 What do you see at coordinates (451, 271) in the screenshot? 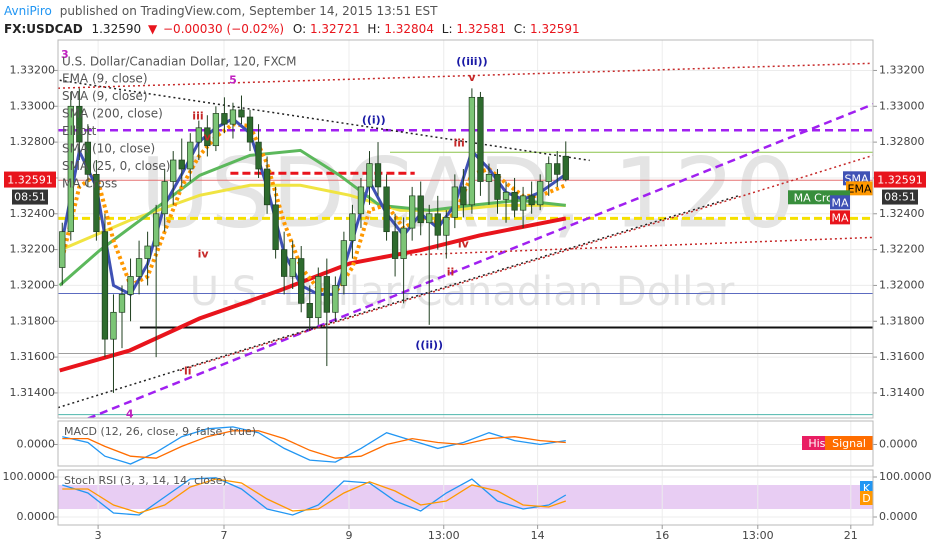
I see `wave-label: ii` at bounding box center [451, 271].